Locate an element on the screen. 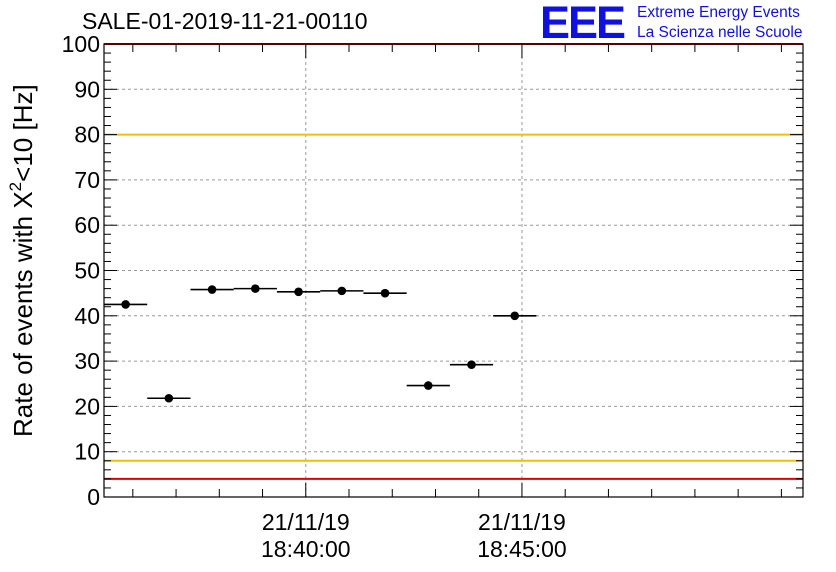 The width and height of the screenshot is (836, 572). y-axis-label-prefix: Rate of events with X is located at coordinates (23, 314).